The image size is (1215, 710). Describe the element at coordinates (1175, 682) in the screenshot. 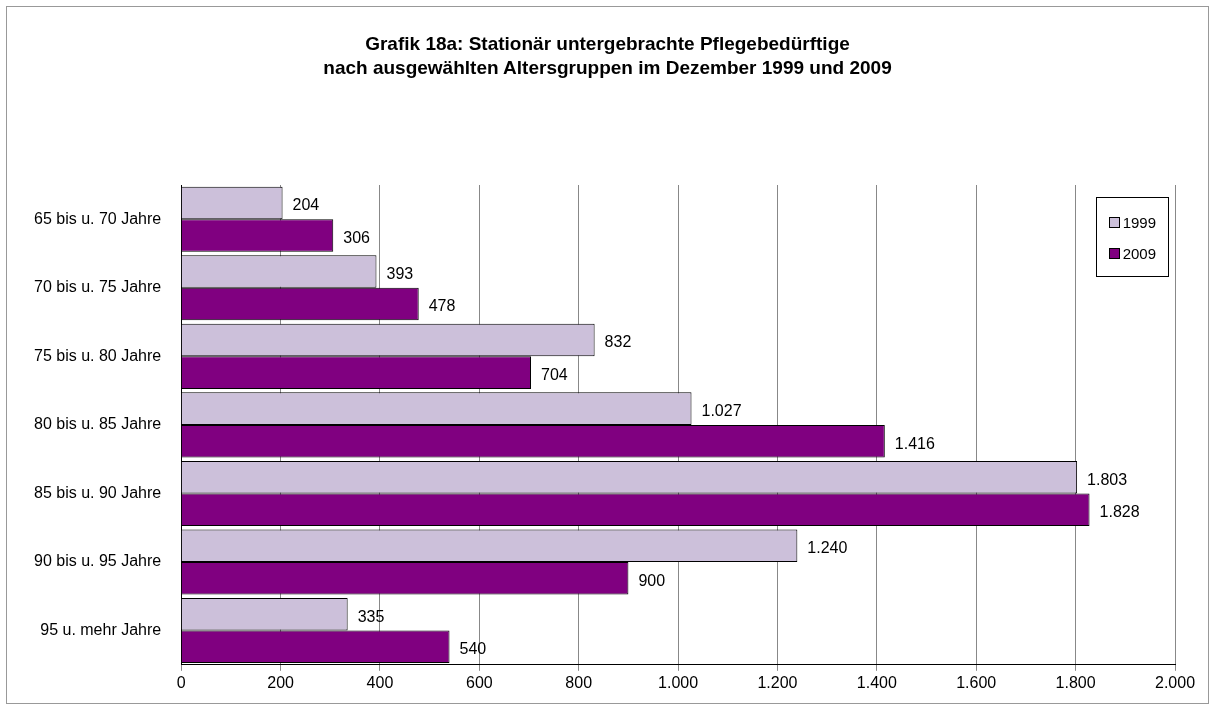

I see `x-tick-label: 2.000` at that location.